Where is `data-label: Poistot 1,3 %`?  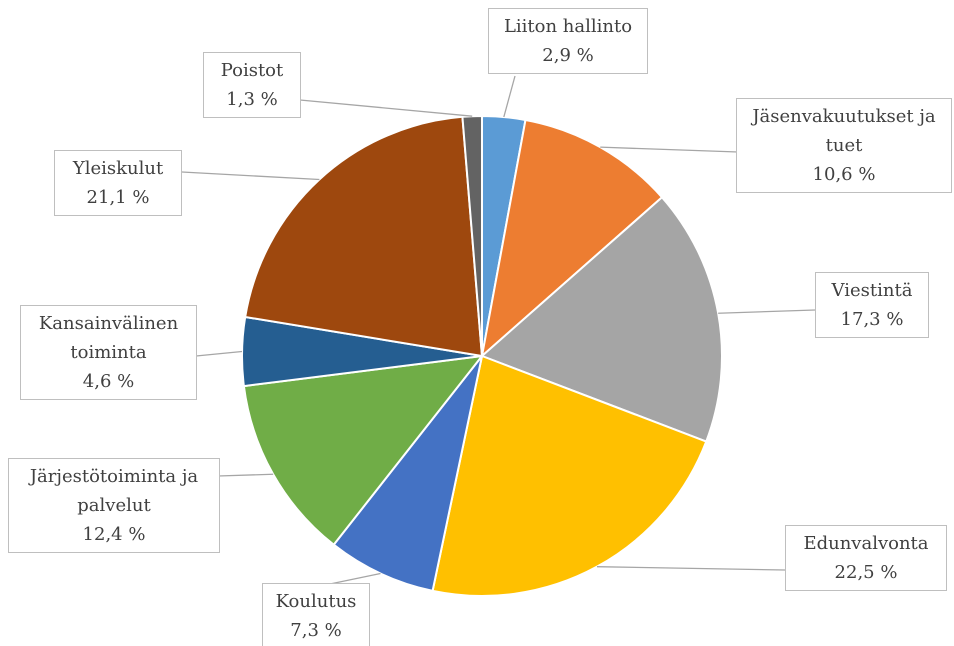
data-label: Poistot 1,3 % is located at coordinates (252, 85).